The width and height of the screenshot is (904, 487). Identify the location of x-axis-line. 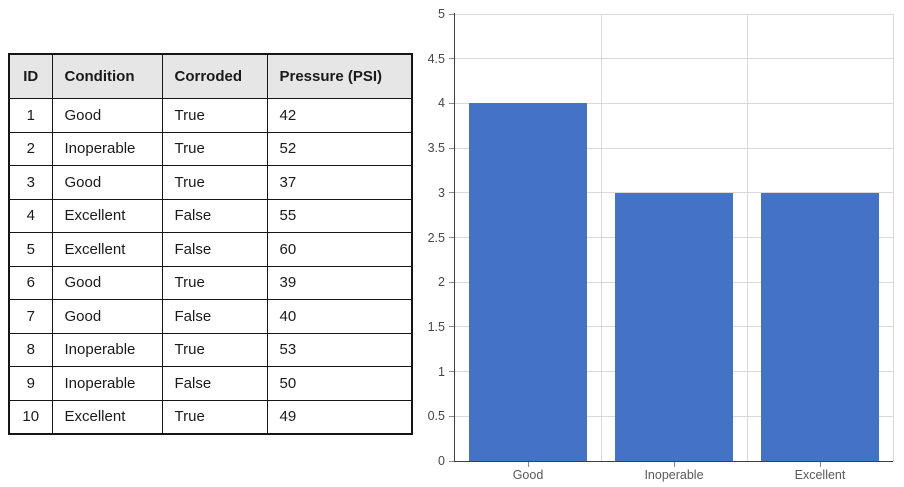
(673, 461).